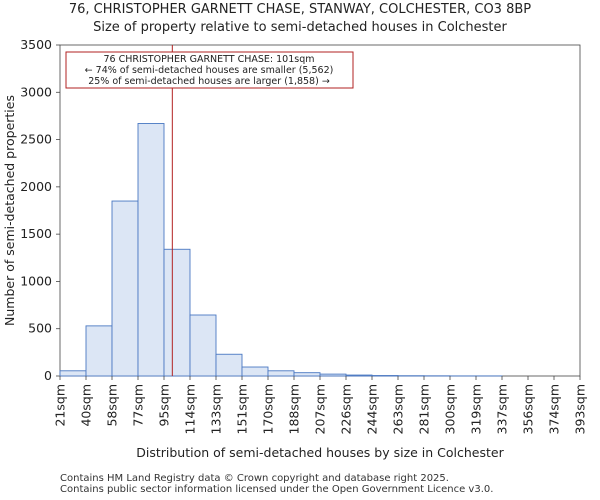 This screenshot has width=600, height=500. I want to click on x-tick-label: 300sqm, so click(450, 409).